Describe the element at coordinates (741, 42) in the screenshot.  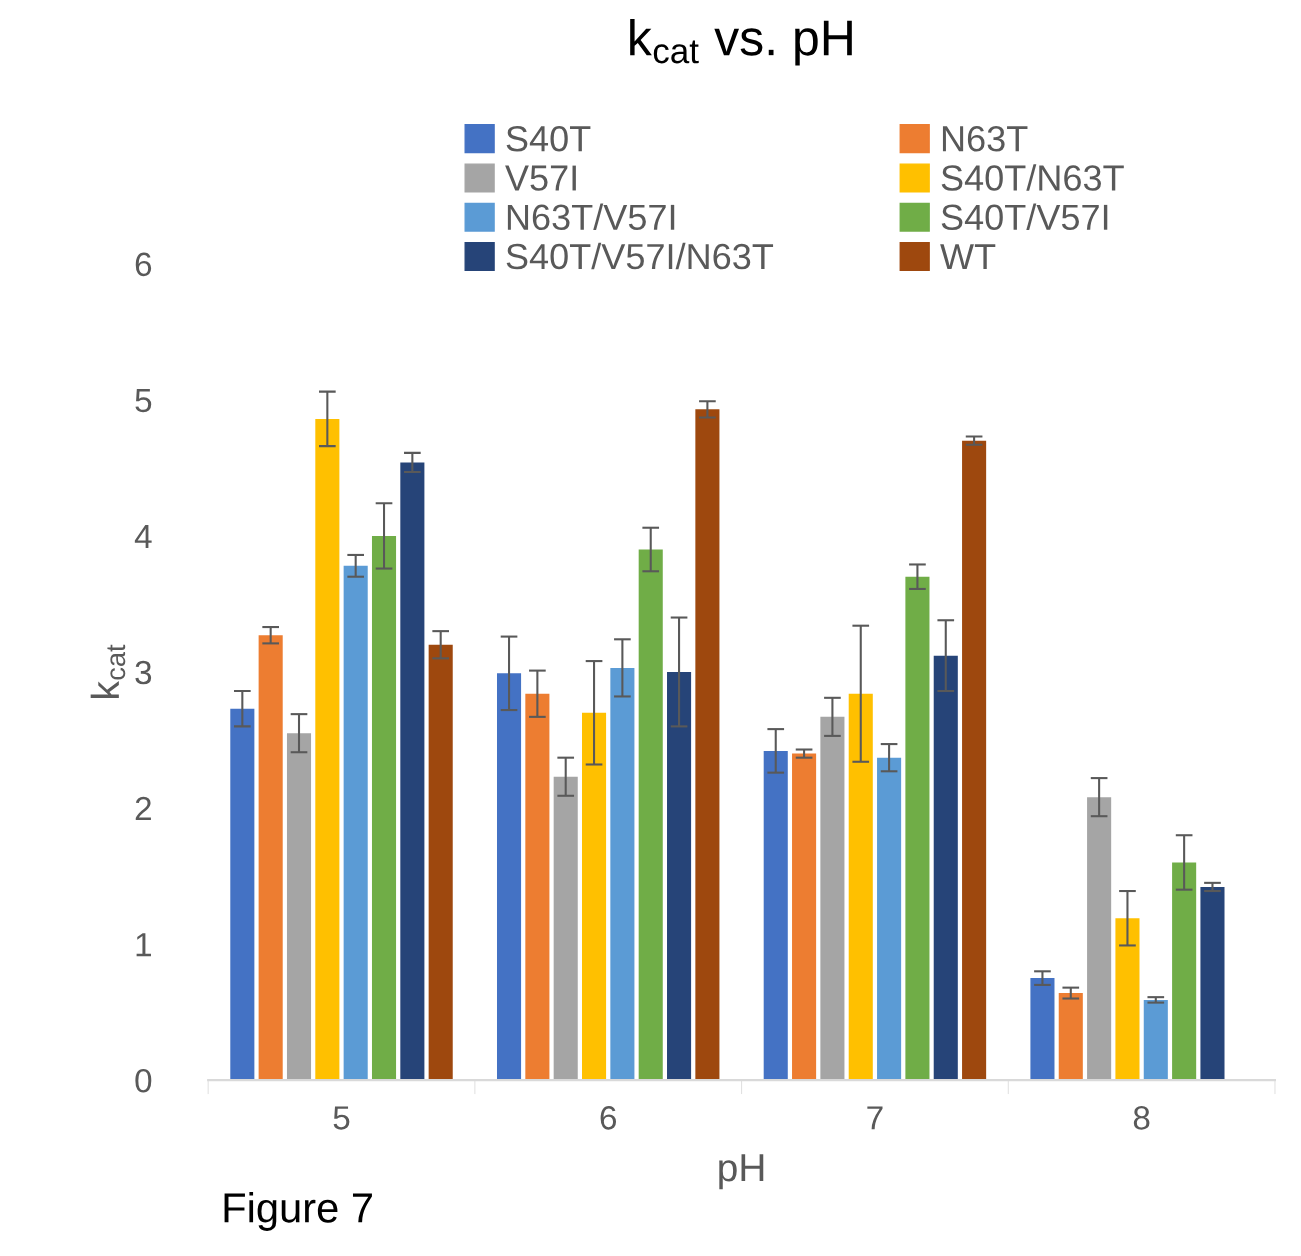
I see `chart-title: k$_{cat}$ vs. pH` at that location.